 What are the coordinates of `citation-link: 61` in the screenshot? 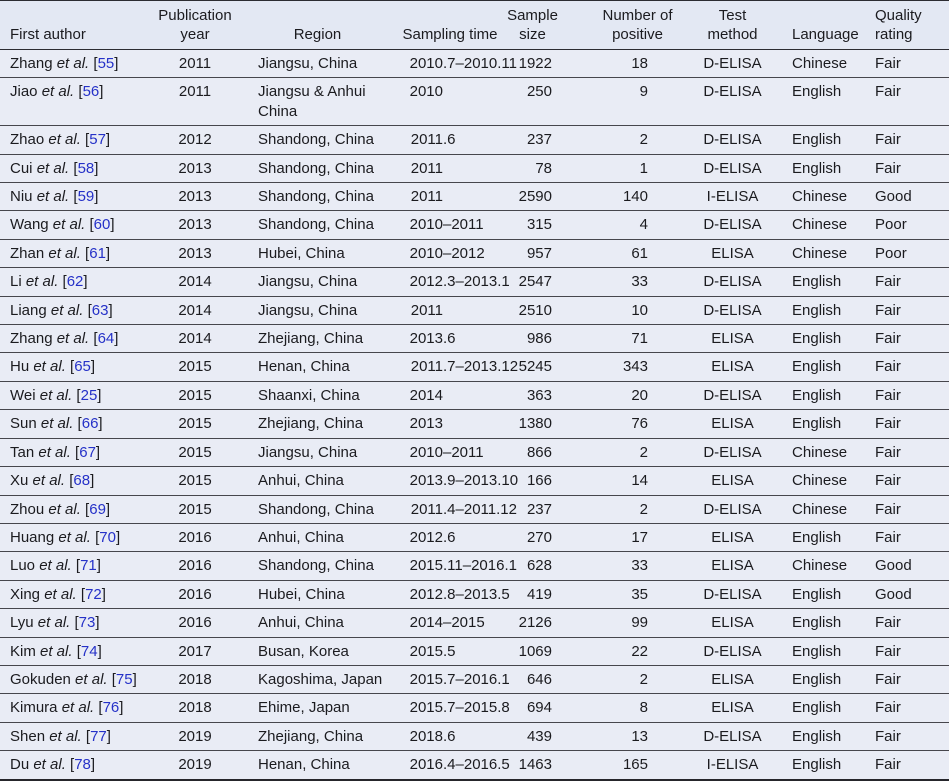 It's located at (97, 253).